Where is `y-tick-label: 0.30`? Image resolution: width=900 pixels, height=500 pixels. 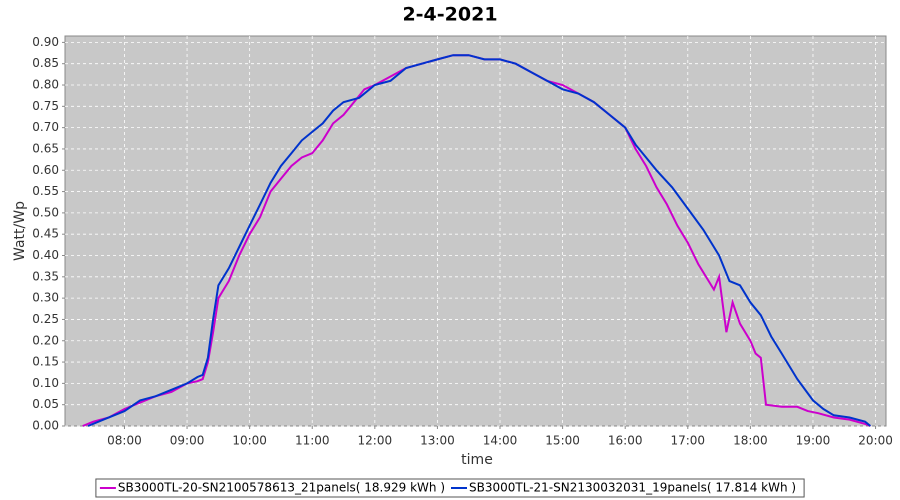 y-tick-label: 0.30 is located at coordinates (45, 298).